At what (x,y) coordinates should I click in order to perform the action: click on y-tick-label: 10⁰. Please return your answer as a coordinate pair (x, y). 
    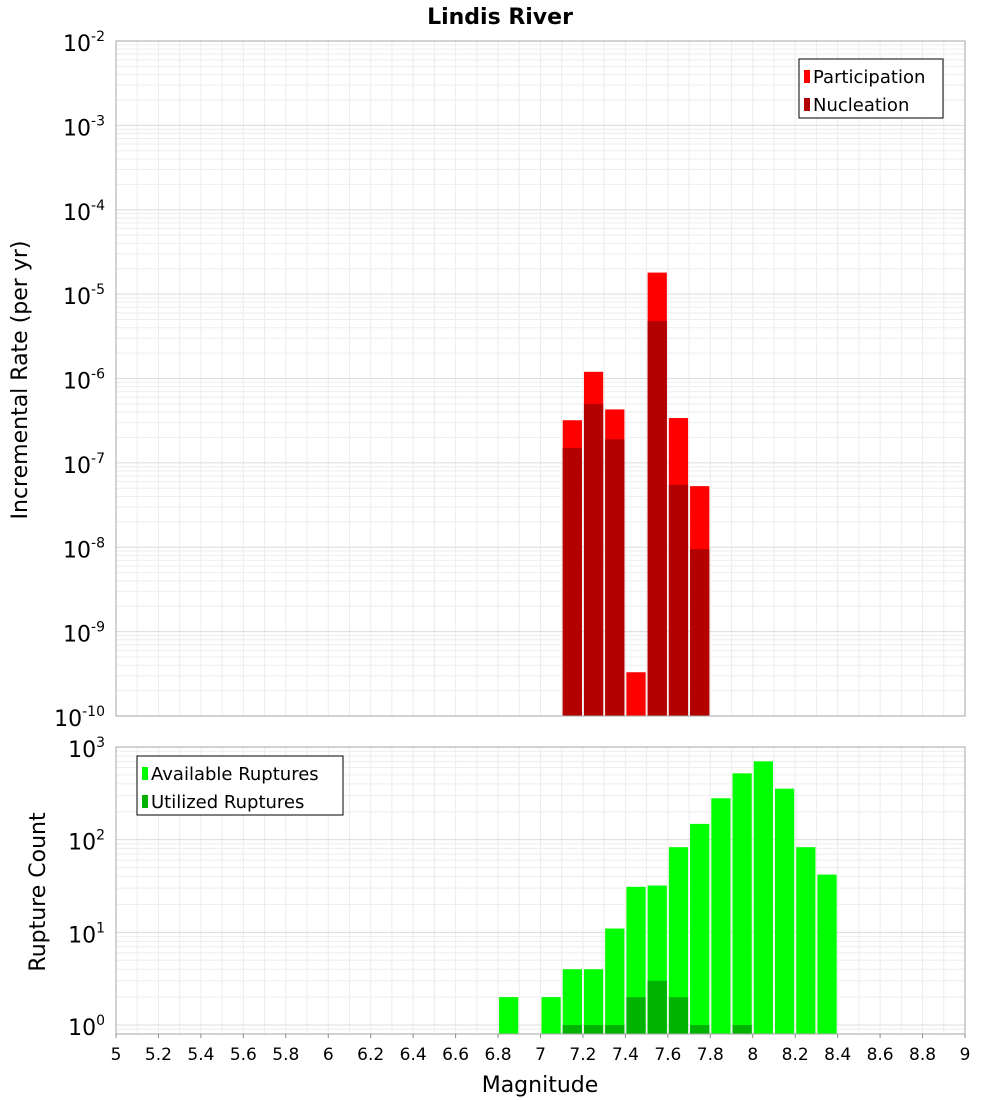
    Looking at the image, I should click on (86, 1027).